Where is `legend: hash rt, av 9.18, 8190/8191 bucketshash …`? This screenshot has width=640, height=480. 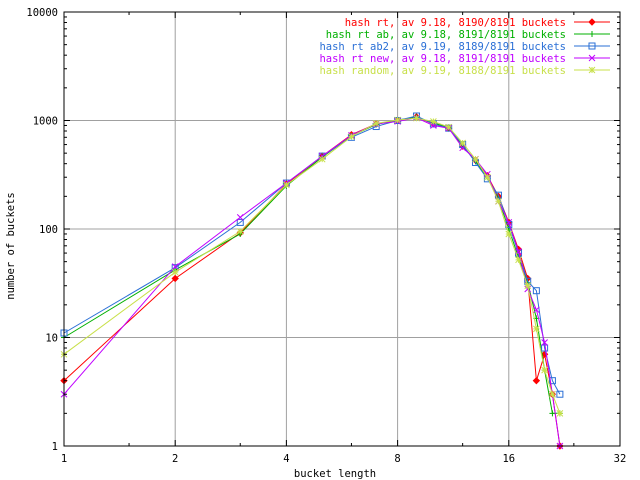
legend: hash rt, av 9.18, 8190/8191 bucketshash … is located at coordinates (464, 47).